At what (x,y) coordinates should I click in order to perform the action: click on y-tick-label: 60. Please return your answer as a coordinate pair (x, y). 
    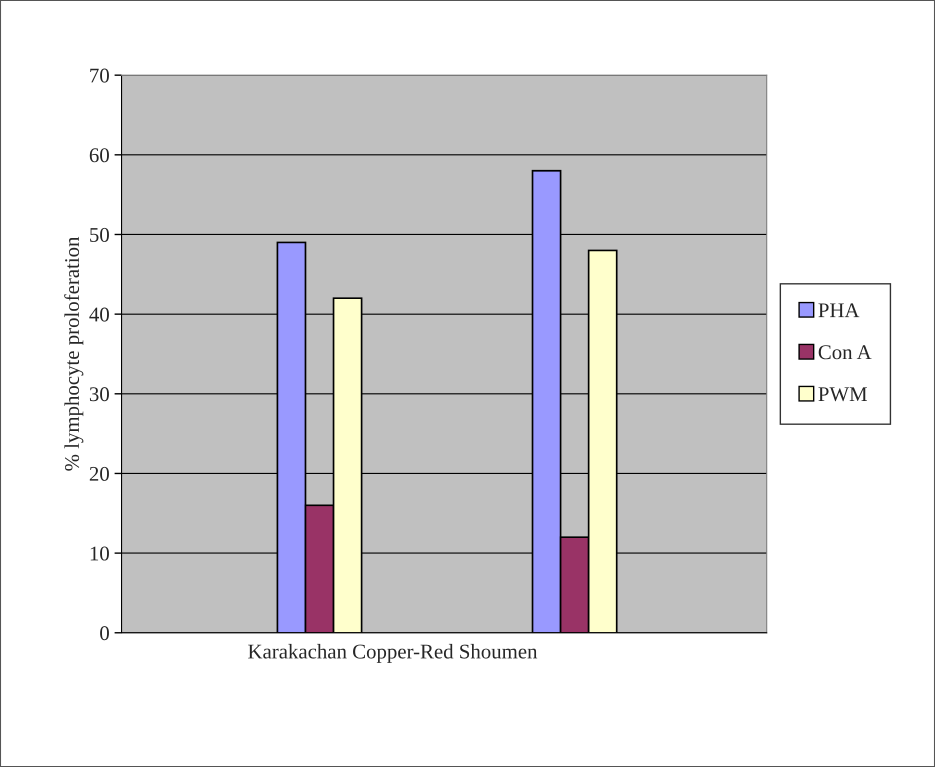
    Looking at the image, I should click on (99, 155).